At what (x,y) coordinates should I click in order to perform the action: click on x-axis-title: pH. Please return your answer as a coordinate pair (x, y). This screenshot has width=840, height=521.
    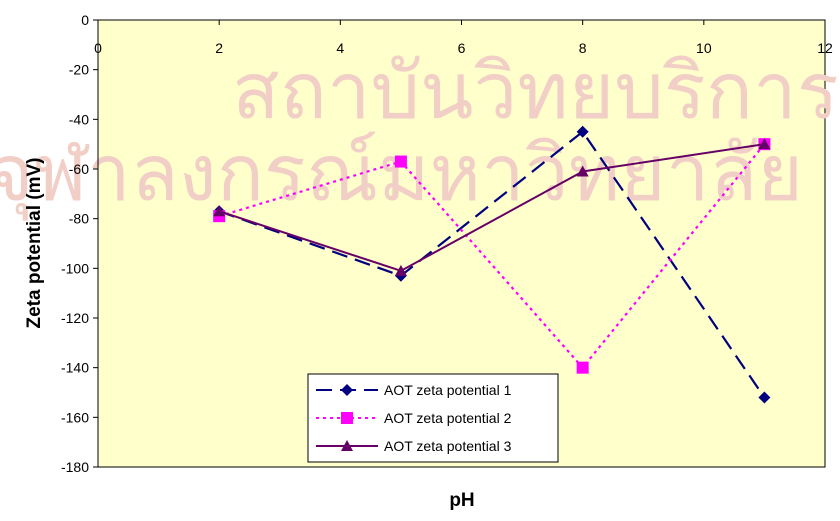
    Looking at the image, I should click on (461, 500).